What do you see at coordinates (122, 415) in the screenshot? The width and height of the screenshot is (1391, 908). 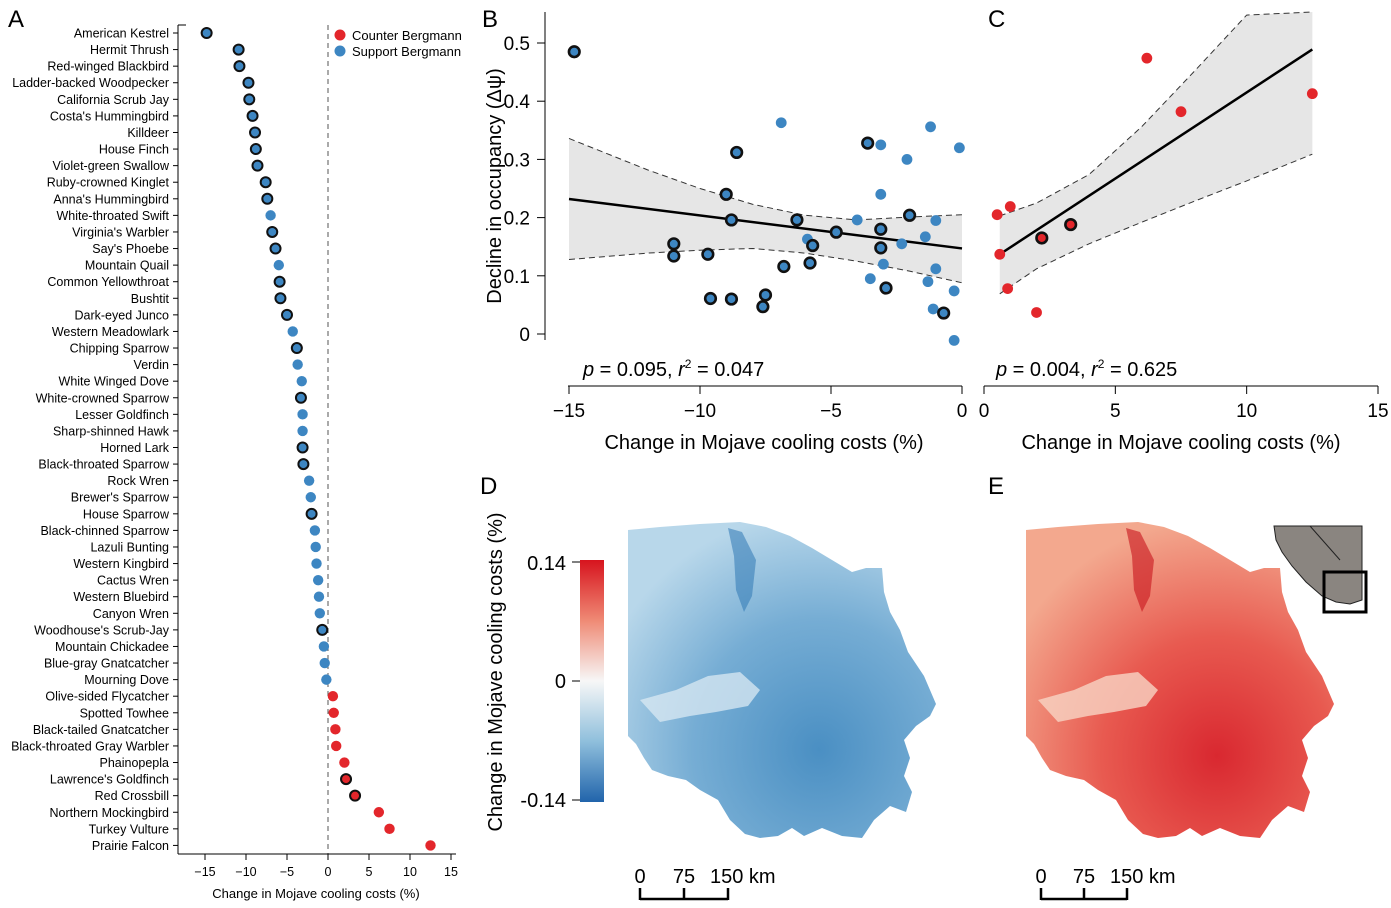 I see `species-label: Lesser Goldfinch` at bounding box center [122, 415].